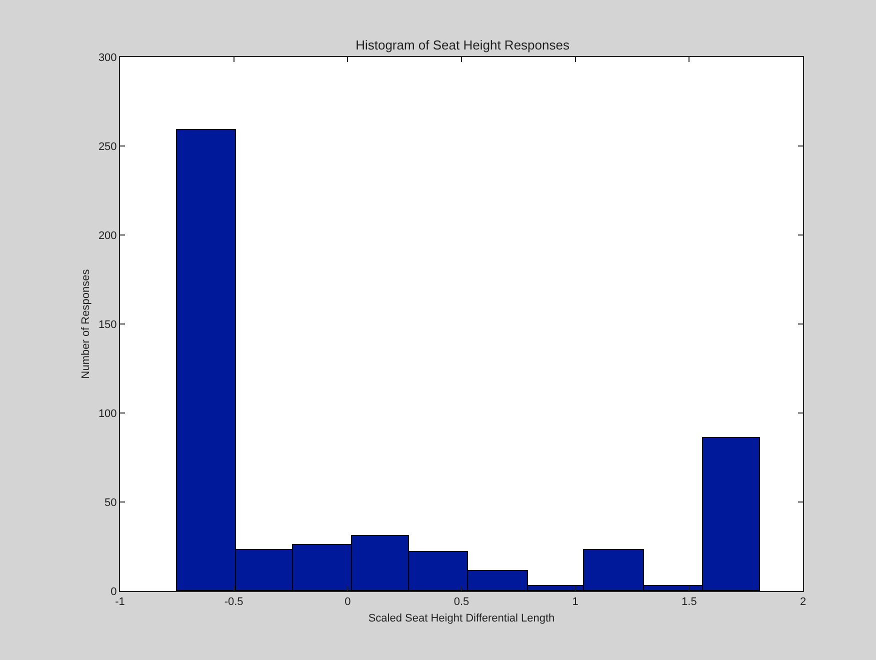  Describe the element at coordinates (689, 602) in the screenshot. I see `x-tick-label: 1.5` at that location.